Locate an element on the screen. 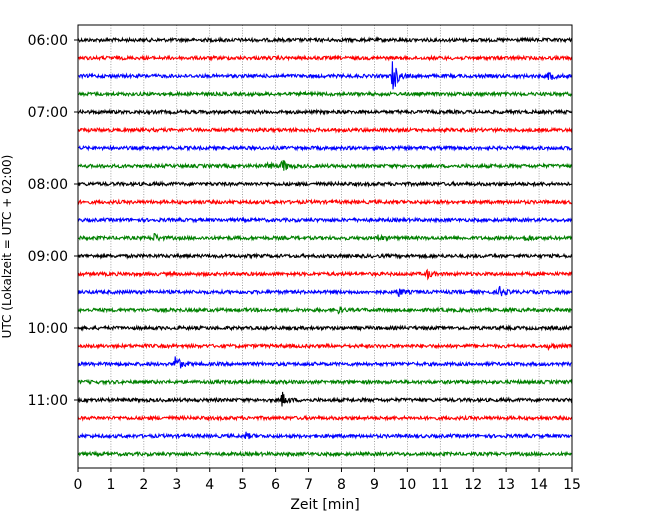  x-tick-label: 10 is located at coordinates (407, 485).